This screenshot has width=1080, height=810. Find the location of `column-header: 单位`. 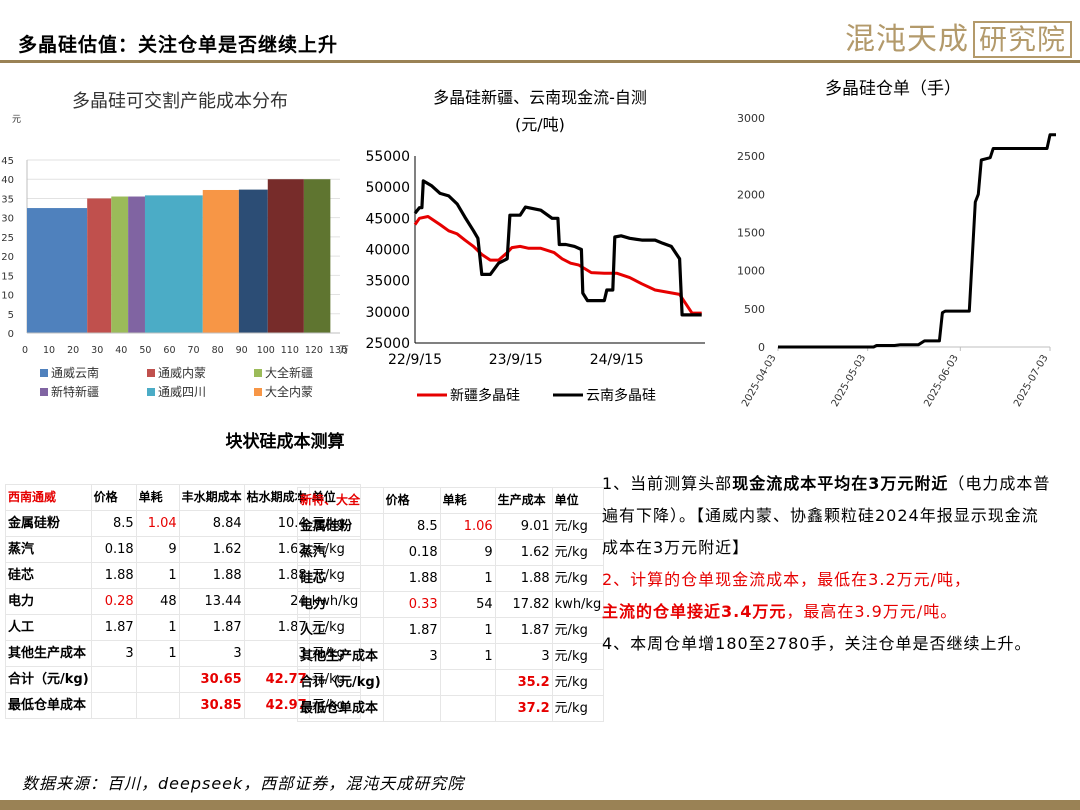

column-header: 单位 is located at coordinates (578, 500).